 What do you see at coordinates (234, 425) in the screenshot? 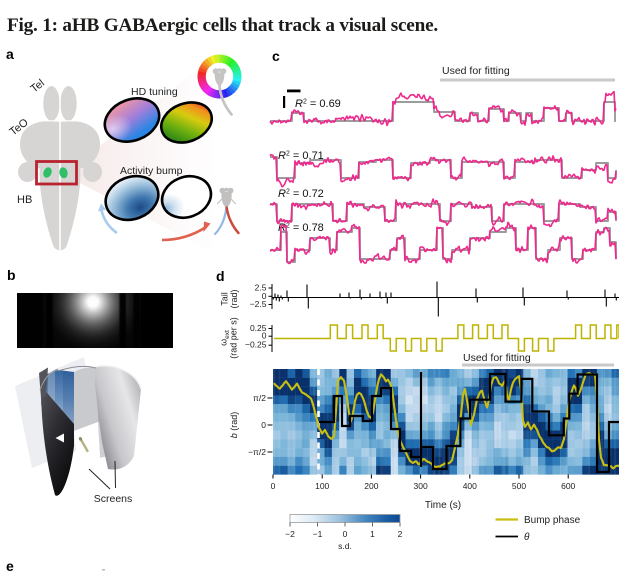
I see `svg-text: b (rad)` at bounding box center [234, 425].